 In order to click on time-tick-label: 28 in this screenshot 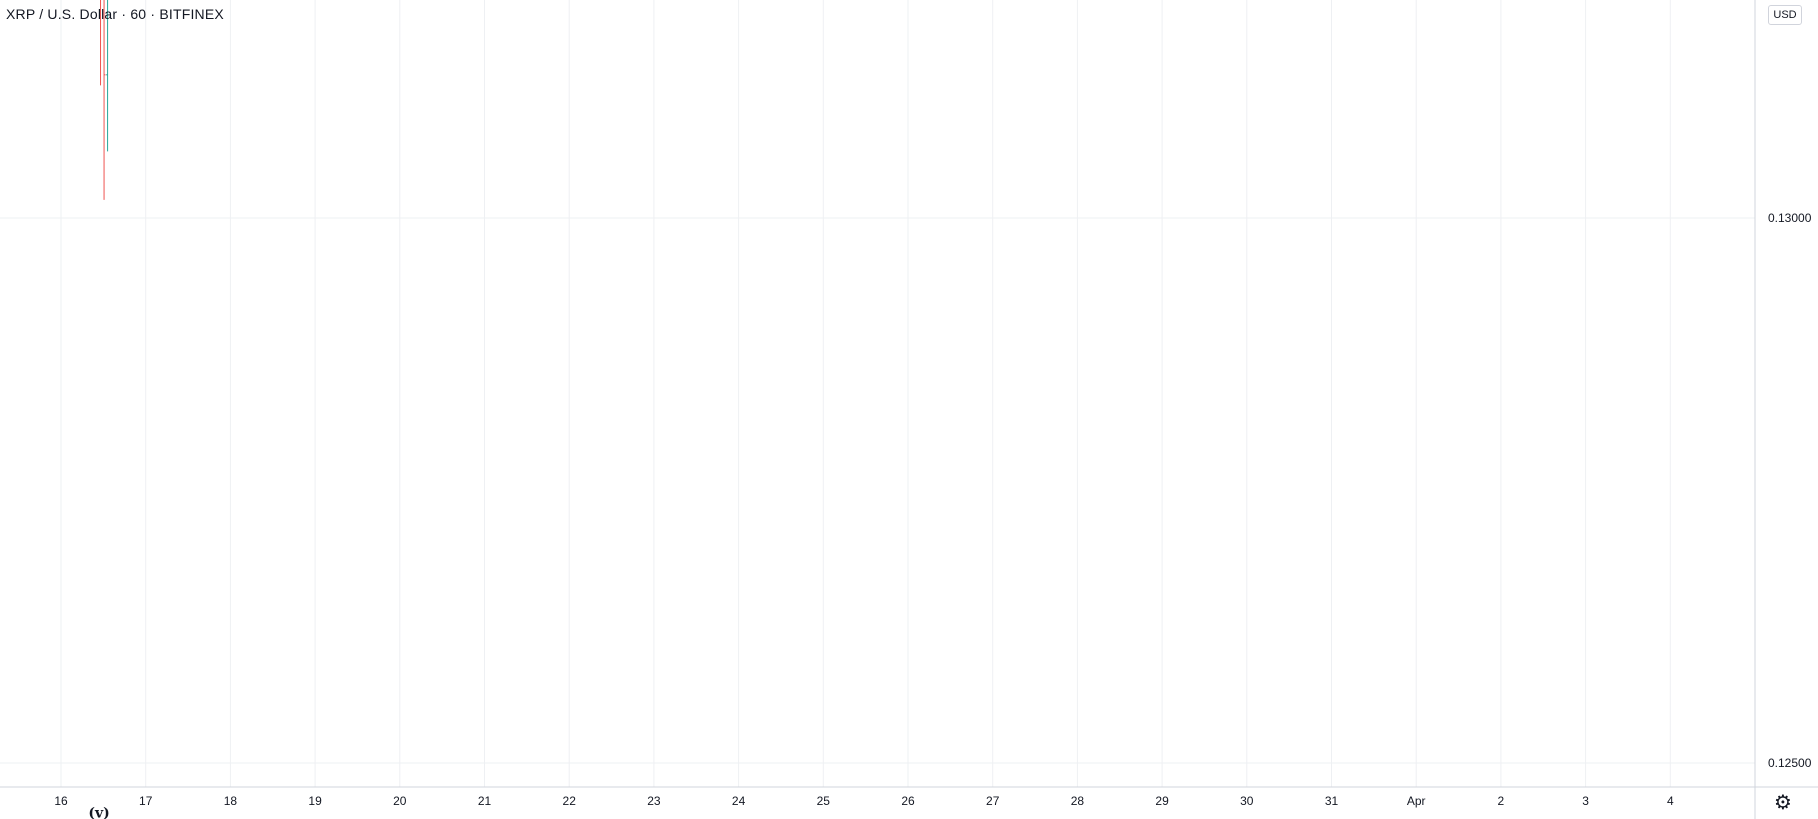, I will do `click(1078, 801)`.